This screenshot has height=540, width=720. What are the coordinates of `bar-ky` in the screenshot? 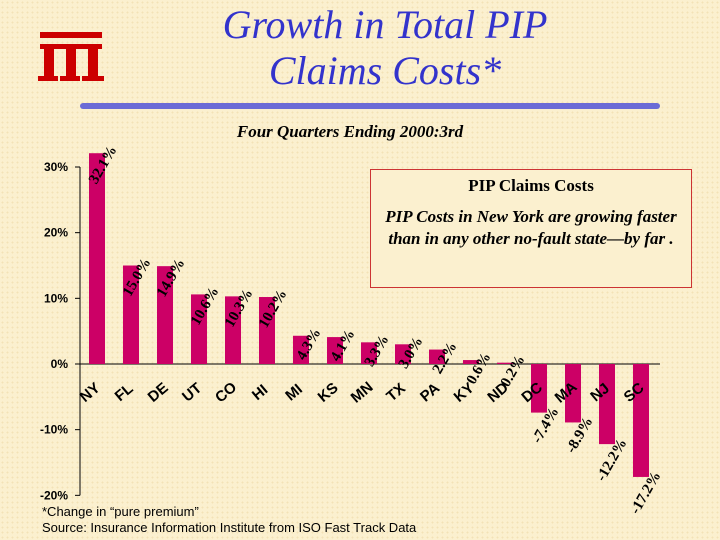 It's located at (471, 362).